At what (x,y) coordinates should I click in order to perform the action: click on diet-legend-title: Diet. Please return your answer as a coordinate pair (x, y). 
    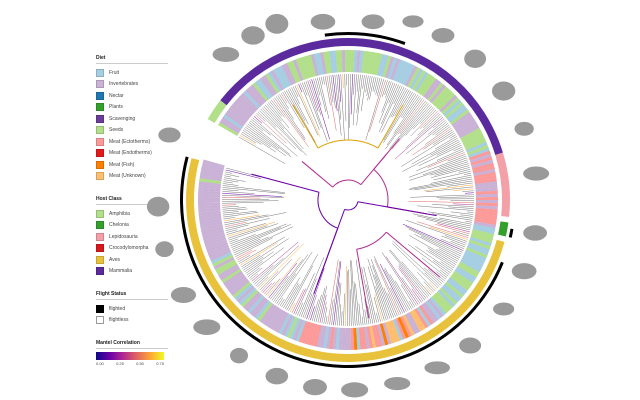
    Looking at the image, I should click on (132, 59).